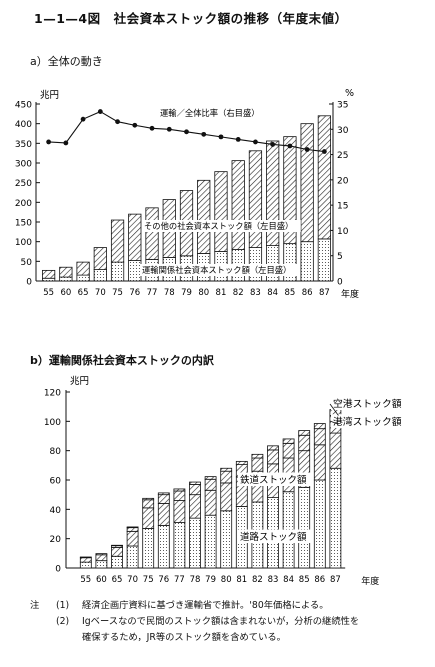 The width and height of the screenshot is (435, 667). Describe the element at coordinates (304, 580) in the screenshot. I see `x-tick-label: 85` at that location.